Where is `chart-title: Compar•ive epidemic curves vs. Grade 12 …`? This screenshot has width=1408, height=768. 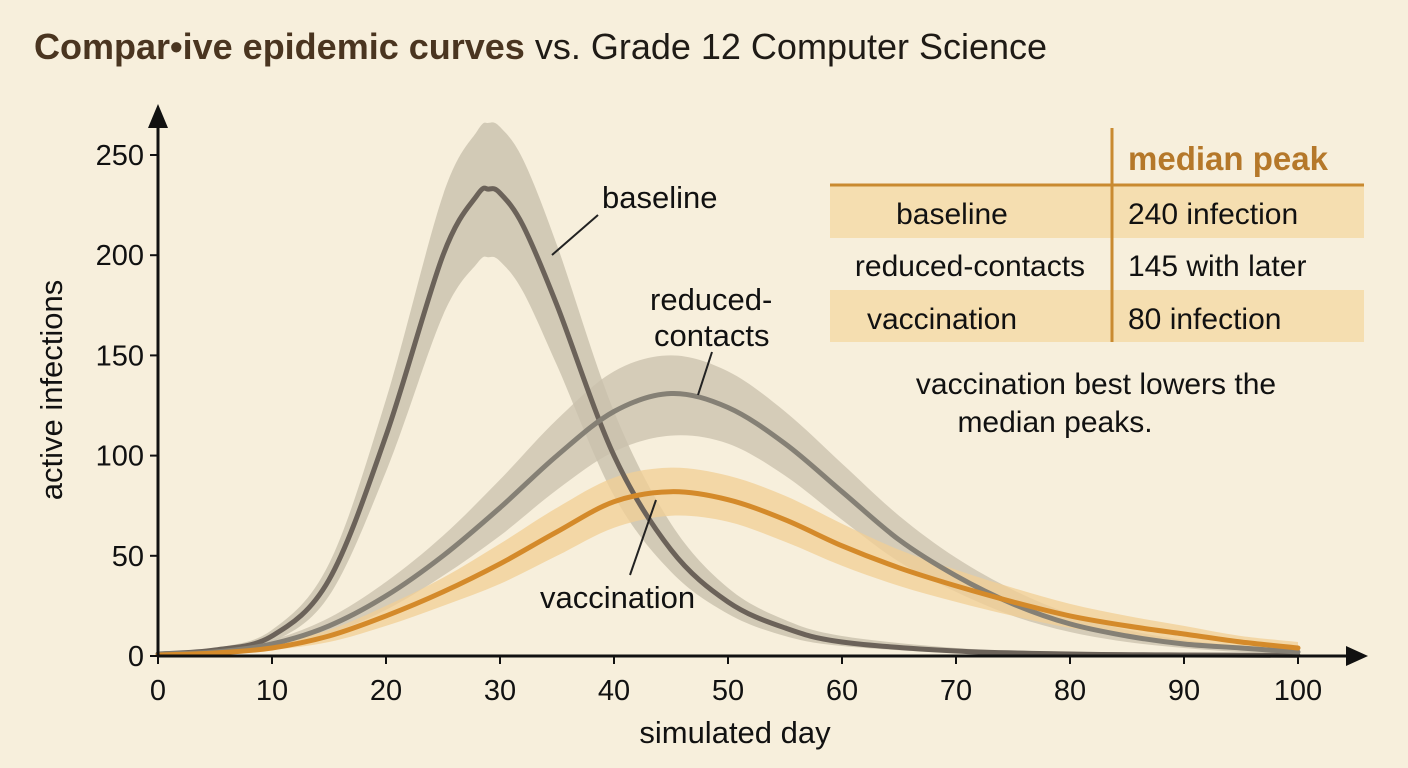 chart-title: Compar•ive epidemic curves vs. Grade 12 … is located at coordinates (540, 47).